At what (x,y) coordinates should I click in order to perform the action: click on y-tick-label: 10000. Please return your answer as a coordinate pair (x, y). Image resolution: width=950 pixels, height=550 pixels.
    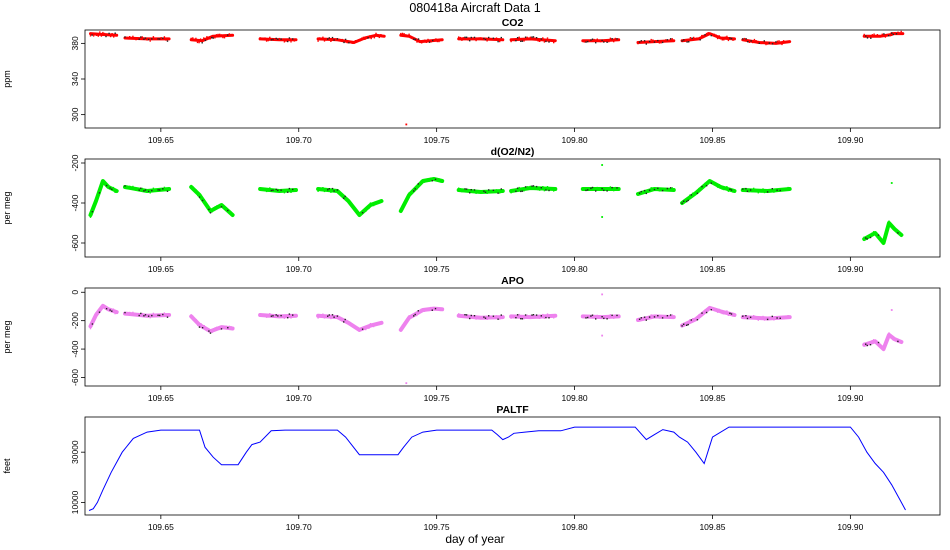
    Looking at the image, I should click on (75, 502).